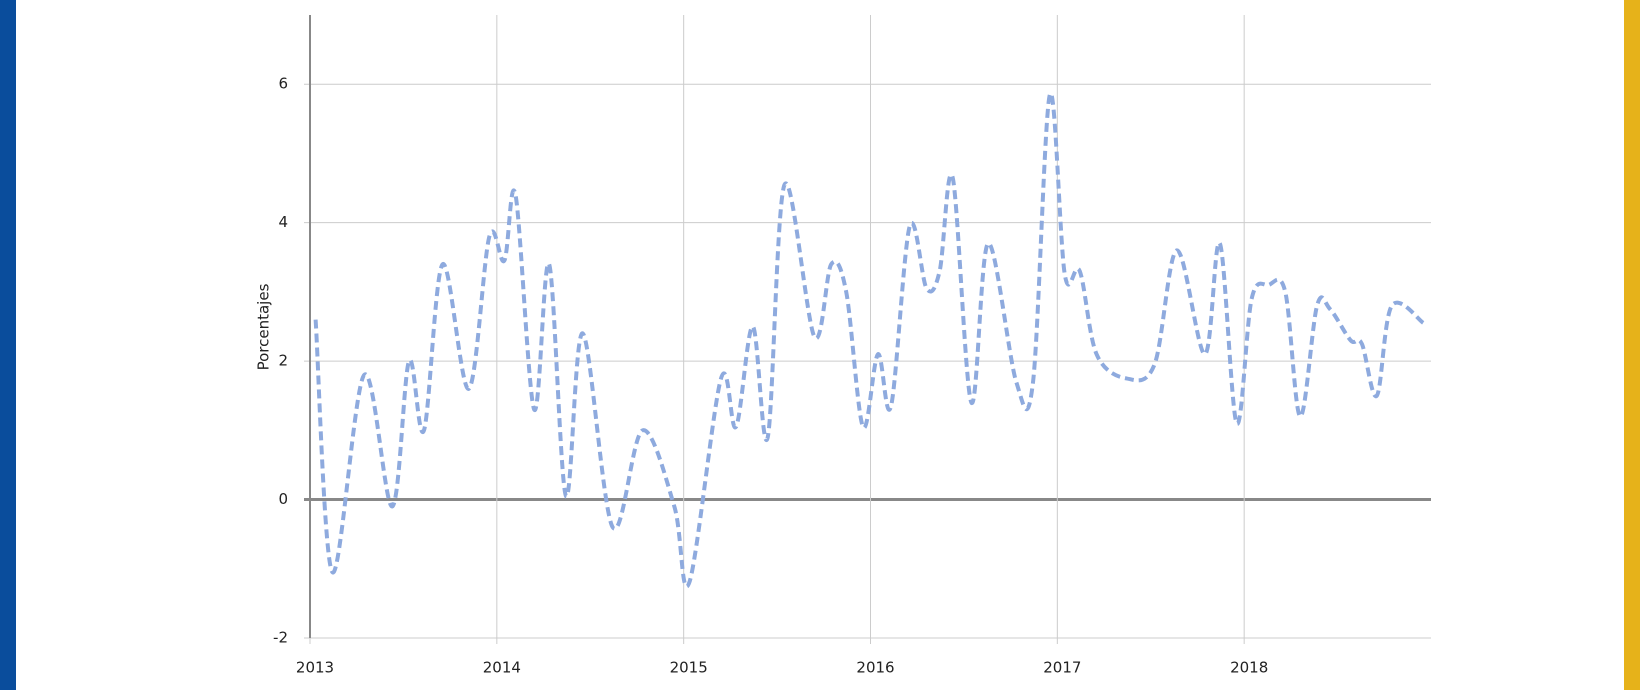  What do you see at coordinates (283, 361) in the screenshot?
I see `y-tick-label: 2` at bounding box center [283, 361].